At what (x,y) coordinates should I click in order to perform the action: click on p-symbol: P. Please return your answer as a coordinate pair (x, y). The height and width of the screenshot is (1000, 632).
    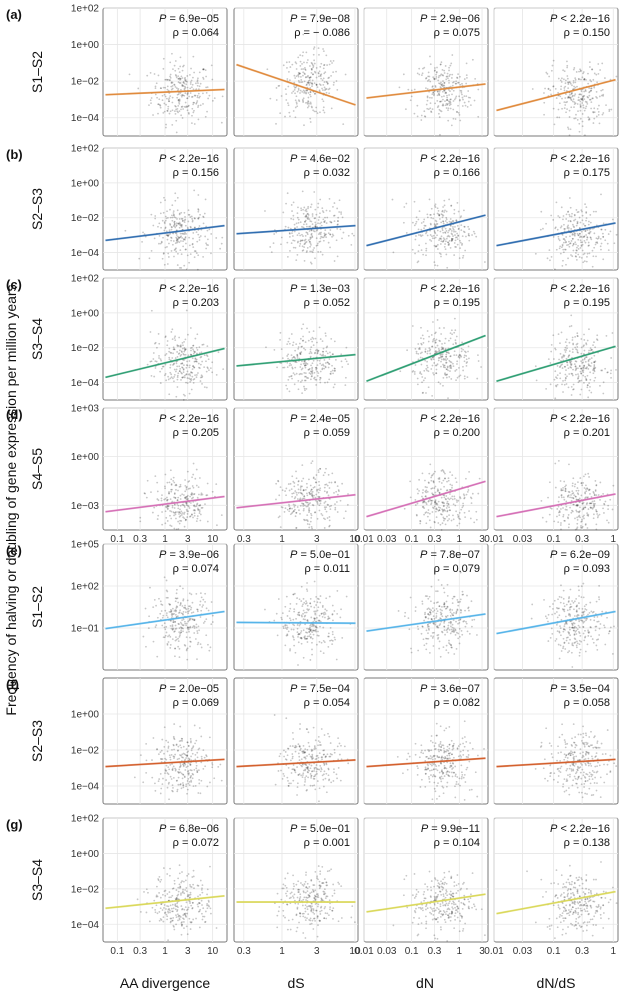
    Looking at the image, I should click on (554, 19).